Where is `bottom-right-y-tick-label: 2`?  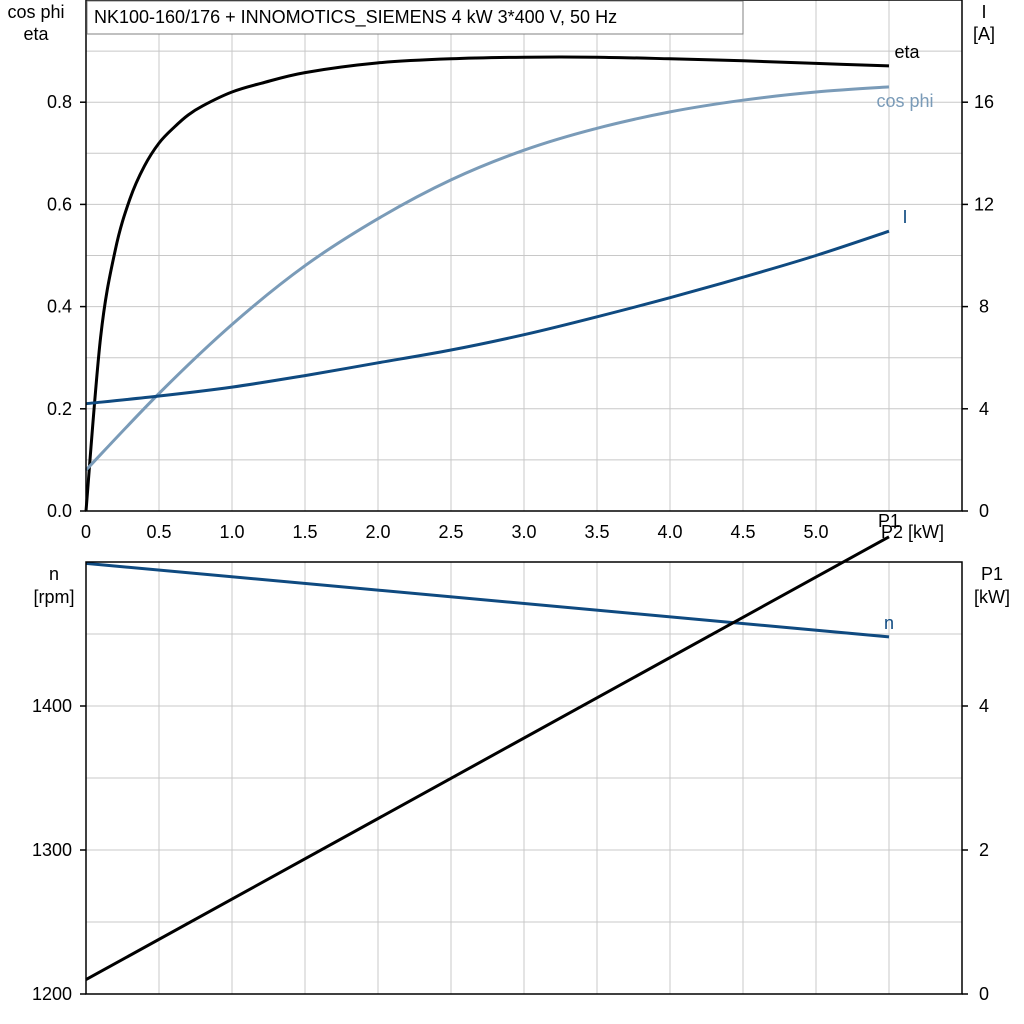 bottom-right-y-tick-label: 2 is located at coordinates (984, 850).